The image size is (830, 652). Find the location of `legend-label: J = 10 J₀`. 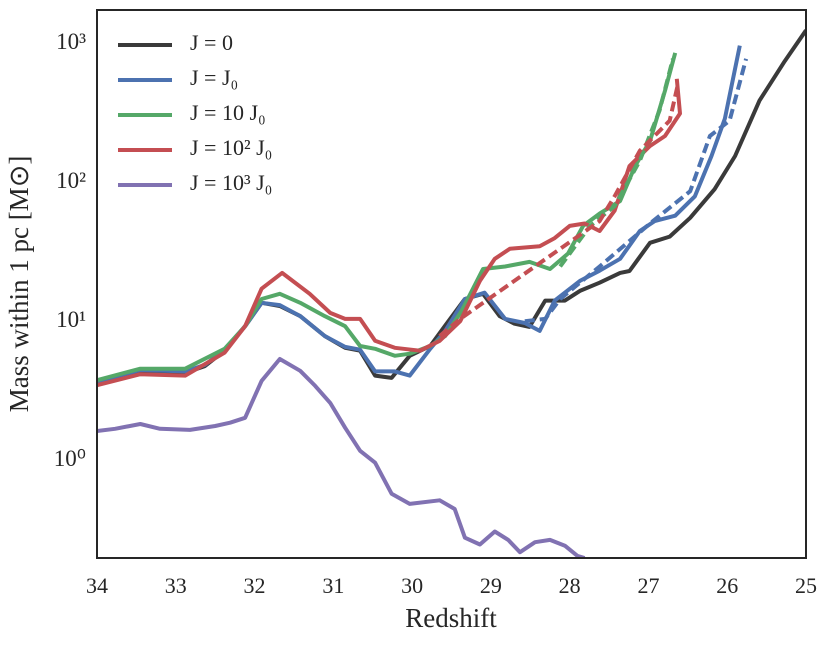

legend-label: J = 10 J₀ is located at coordinates (228, 112).